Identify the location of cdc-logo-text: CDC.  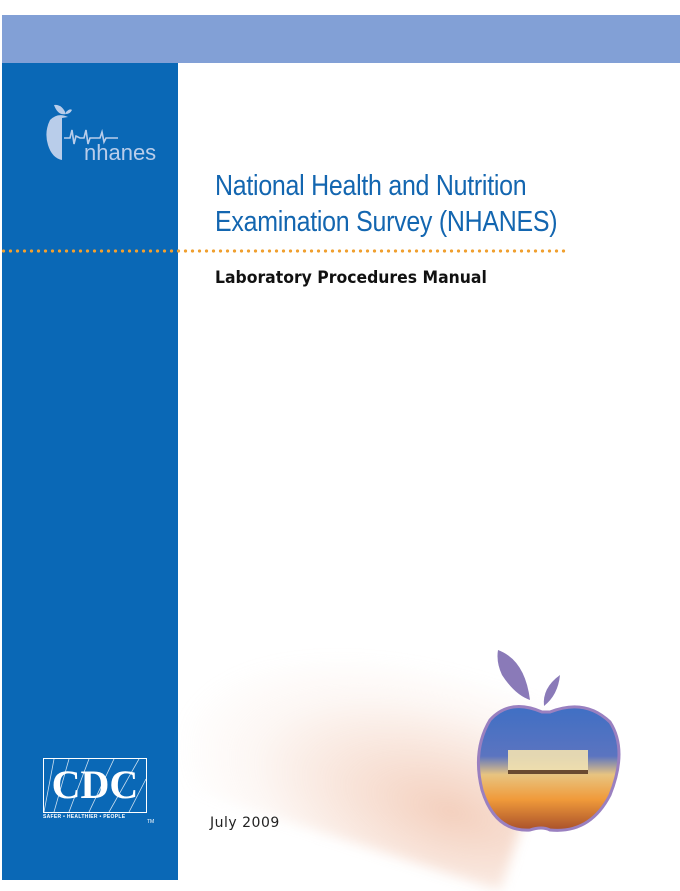
(95, 784).